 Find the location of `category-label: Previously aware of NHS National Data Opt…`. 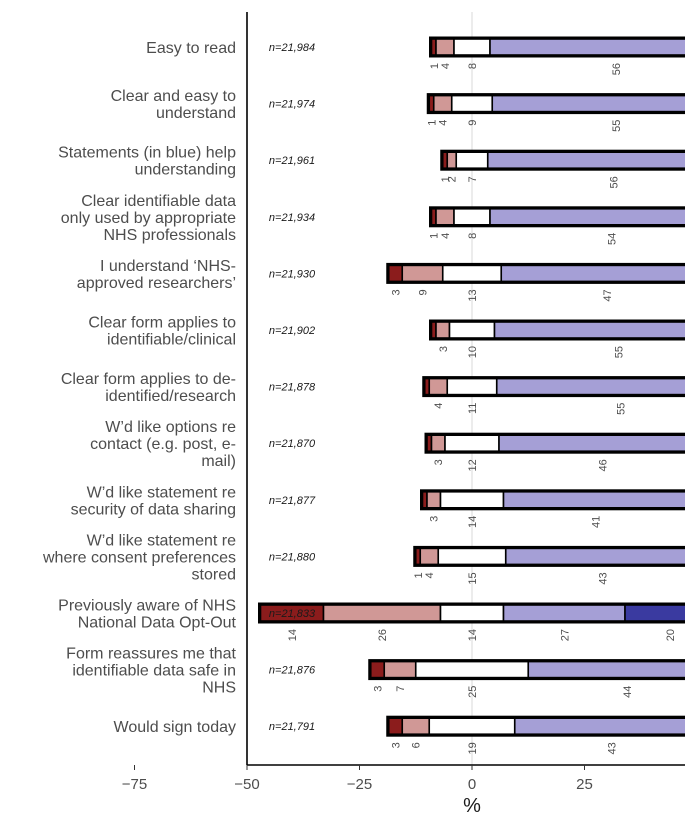

category-label: Previously aware of NHS National Data Opt… is located at coordinates (147, 615).